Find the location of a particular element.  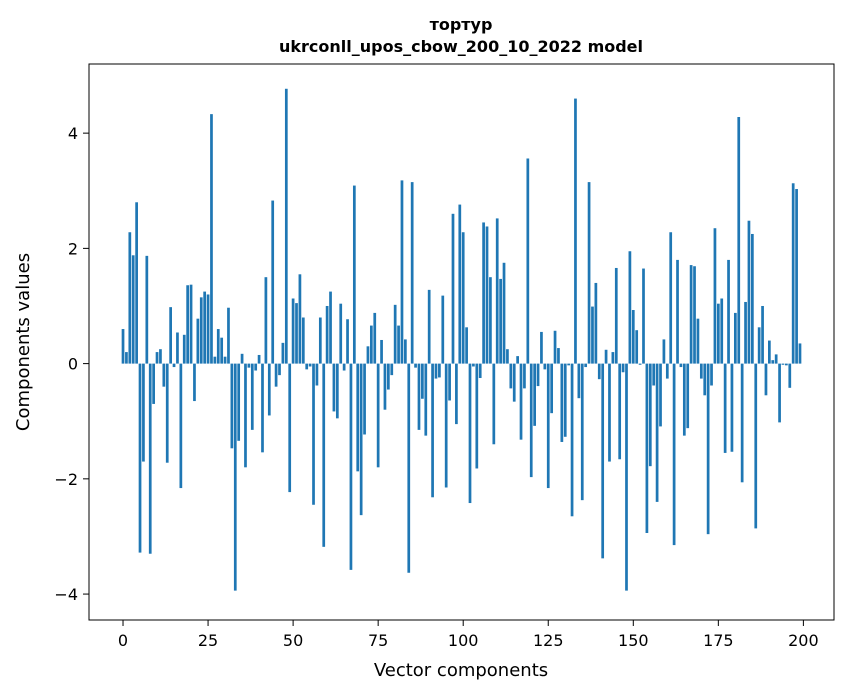

y-tick-label--2: −2 is located at coordinates (66, 479).